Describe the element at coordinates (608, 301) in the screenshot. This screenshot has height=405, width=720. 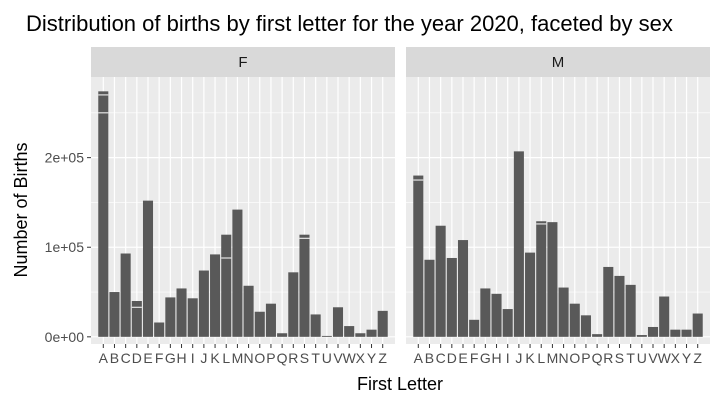
I see `bar-m-r` at that location.